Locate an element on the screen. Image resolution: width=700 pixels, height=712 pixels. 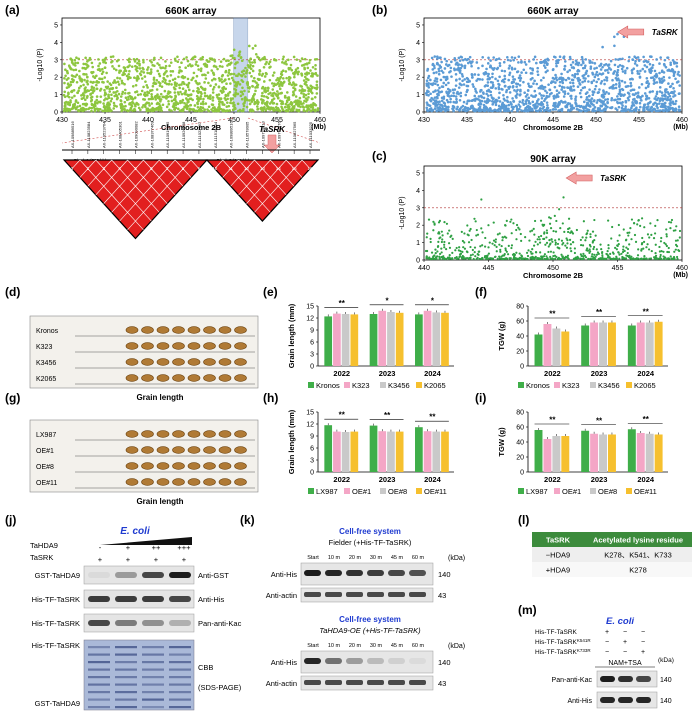
y-tick-label: 5 is located at coordinates (56, 25).